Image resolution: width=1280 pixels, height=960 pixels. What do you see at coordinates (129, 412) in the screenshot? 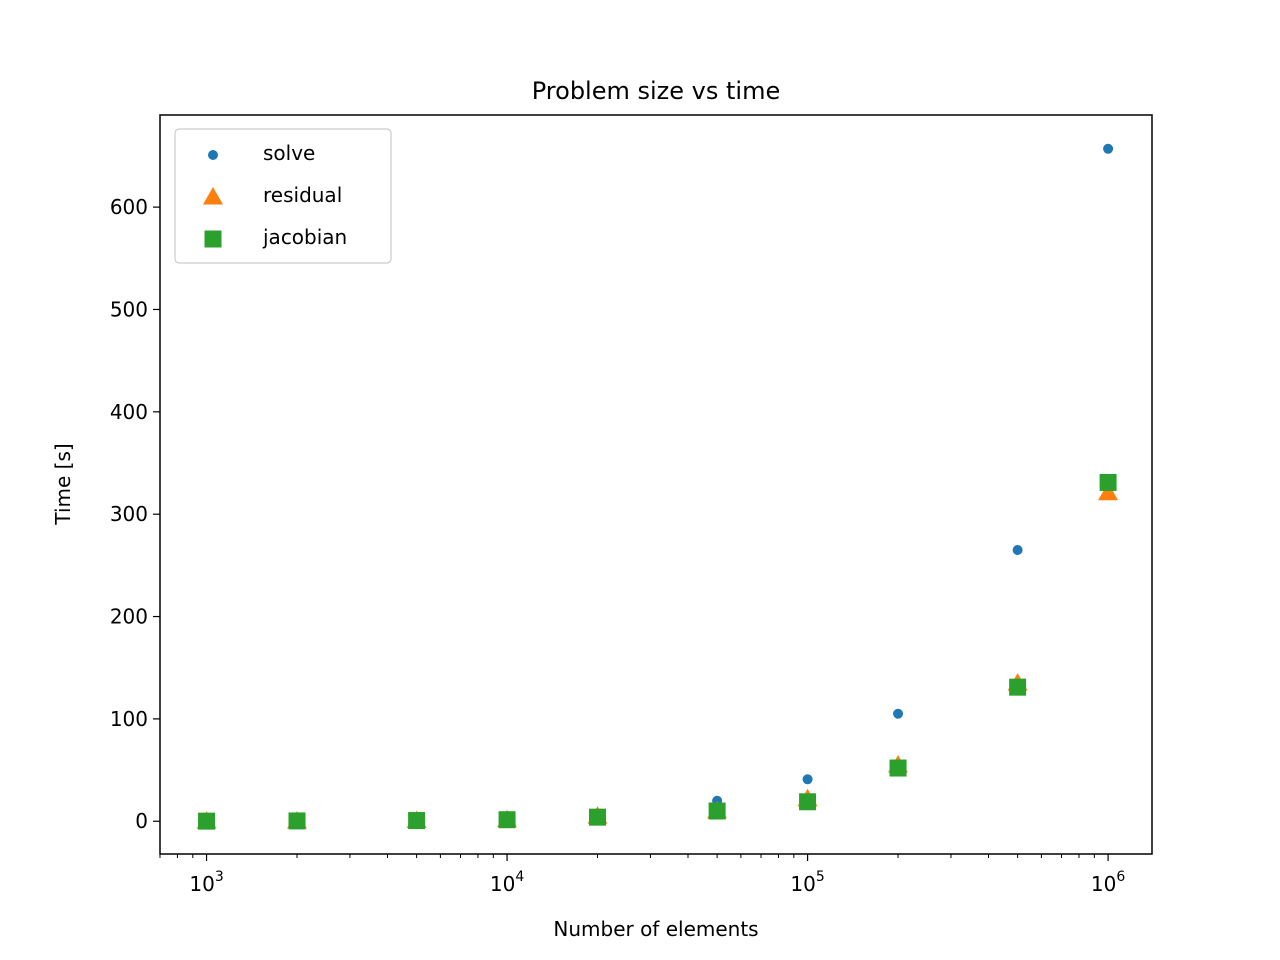
I see `y-tick-label: 400` at bounding box center [129, 412].